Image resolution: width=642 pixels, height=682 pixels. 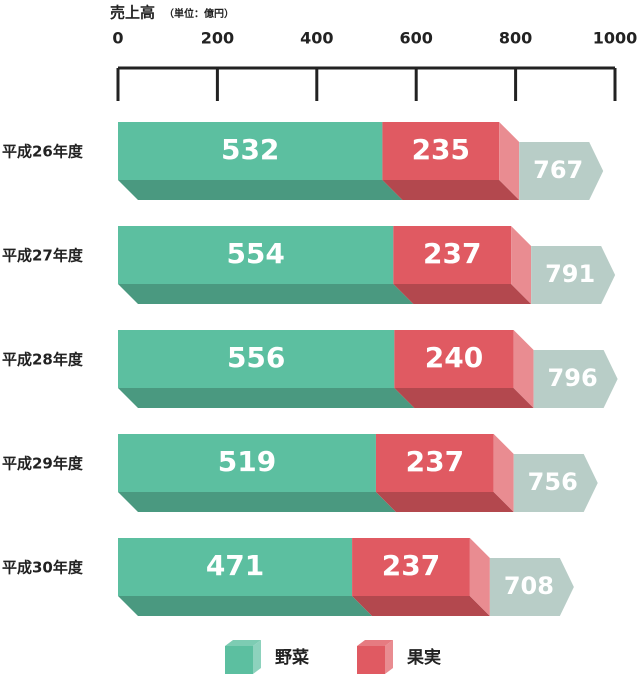 What do you see at coordinates (553, 482) in the screenshot?
I see `total-label: 756` at bounding box center [553, 482].